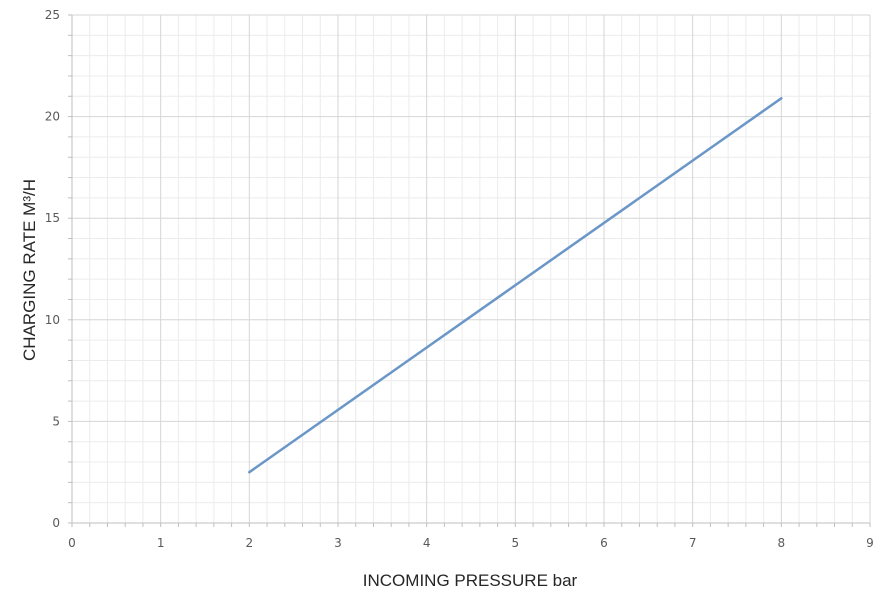 This screenshot has height=592, width=887. I want to click on x-tick-label: 7, so click(693, 543).